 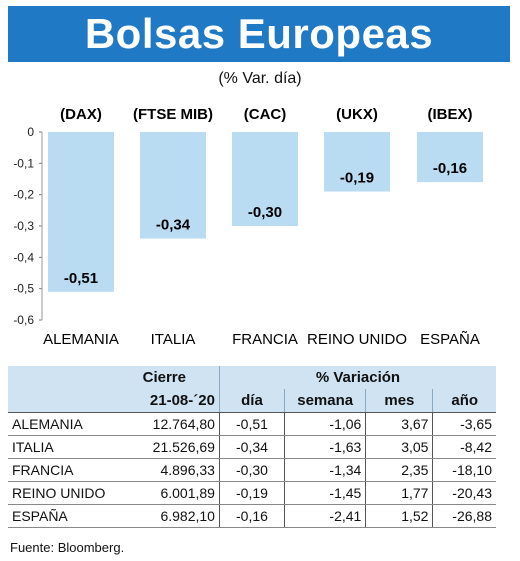 What do you see at coordinates (81, 278) in the screenshot?
I see `bar-value-label: -0,51` at bounding box center [81, 278].